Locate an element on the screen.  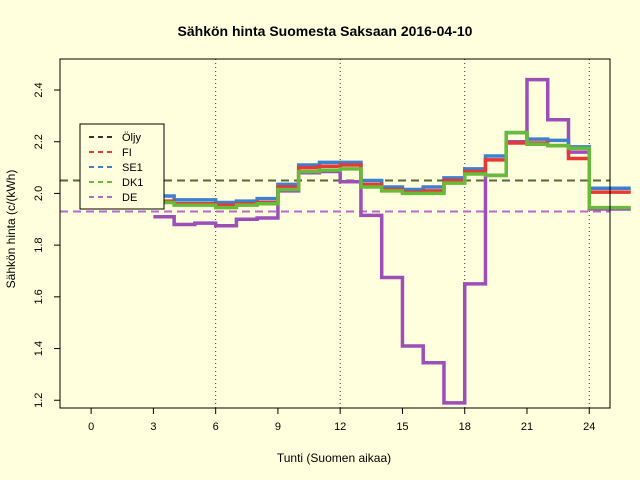
x-axis-label: Tunti (Suomen aikaa) is located at coordinates (334, 458).